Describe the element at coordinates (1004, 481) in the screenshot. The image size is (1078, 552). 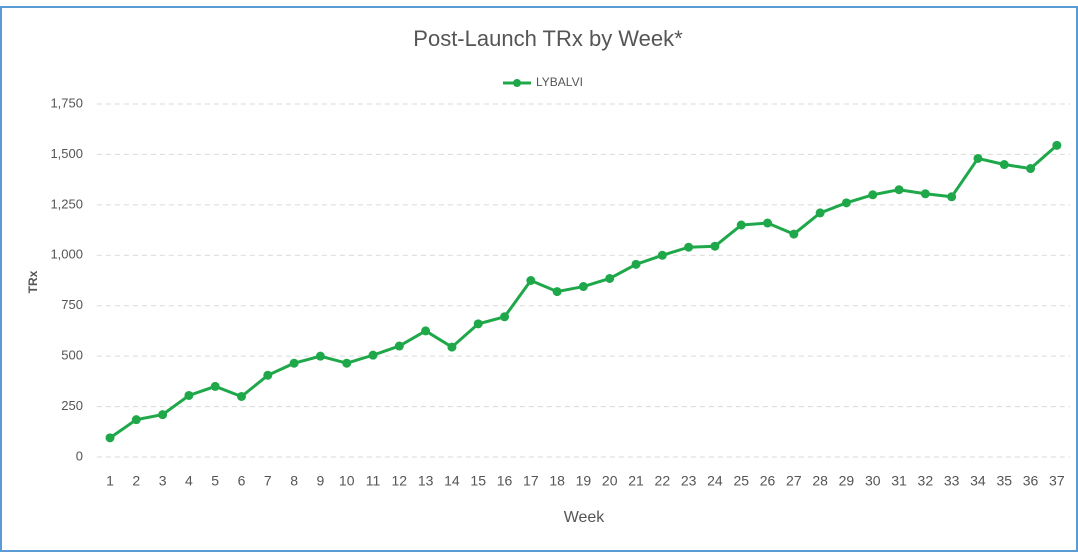
I see `x-tick-label: 35` at that location.